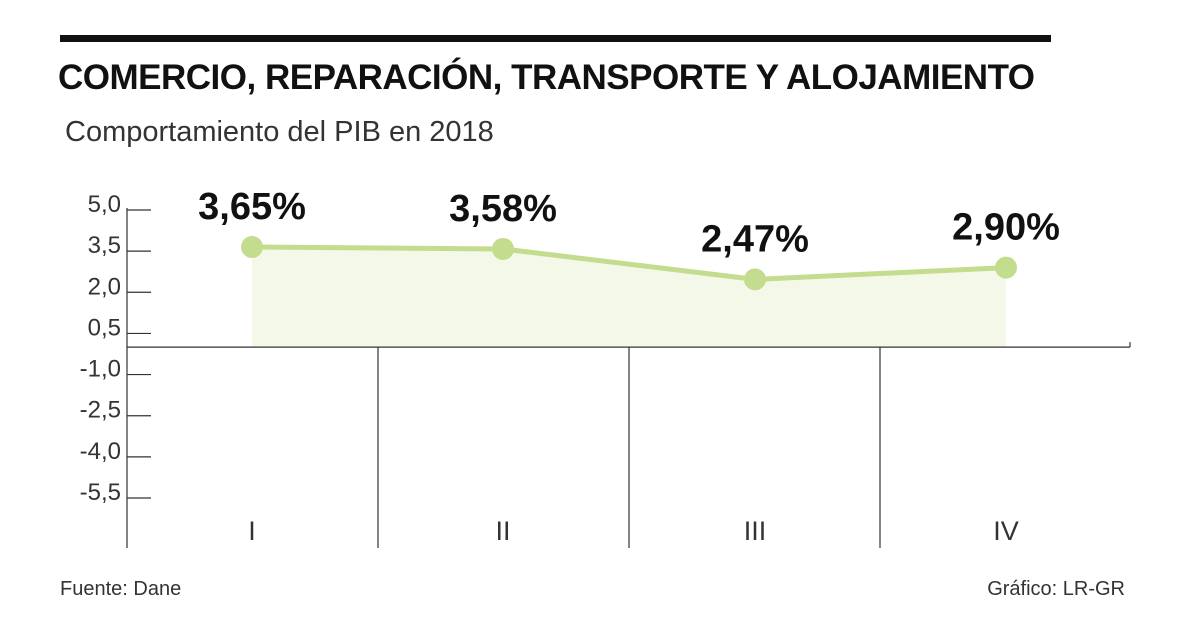  I want to click on x-category-label: I, so click(252, 531).